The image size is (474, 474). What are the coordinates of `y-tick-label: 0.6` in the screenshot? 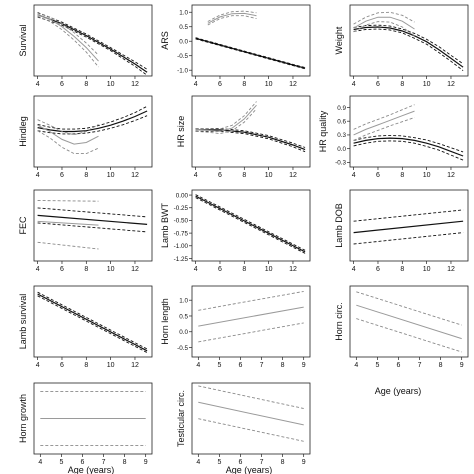 It's located at (341, 121).